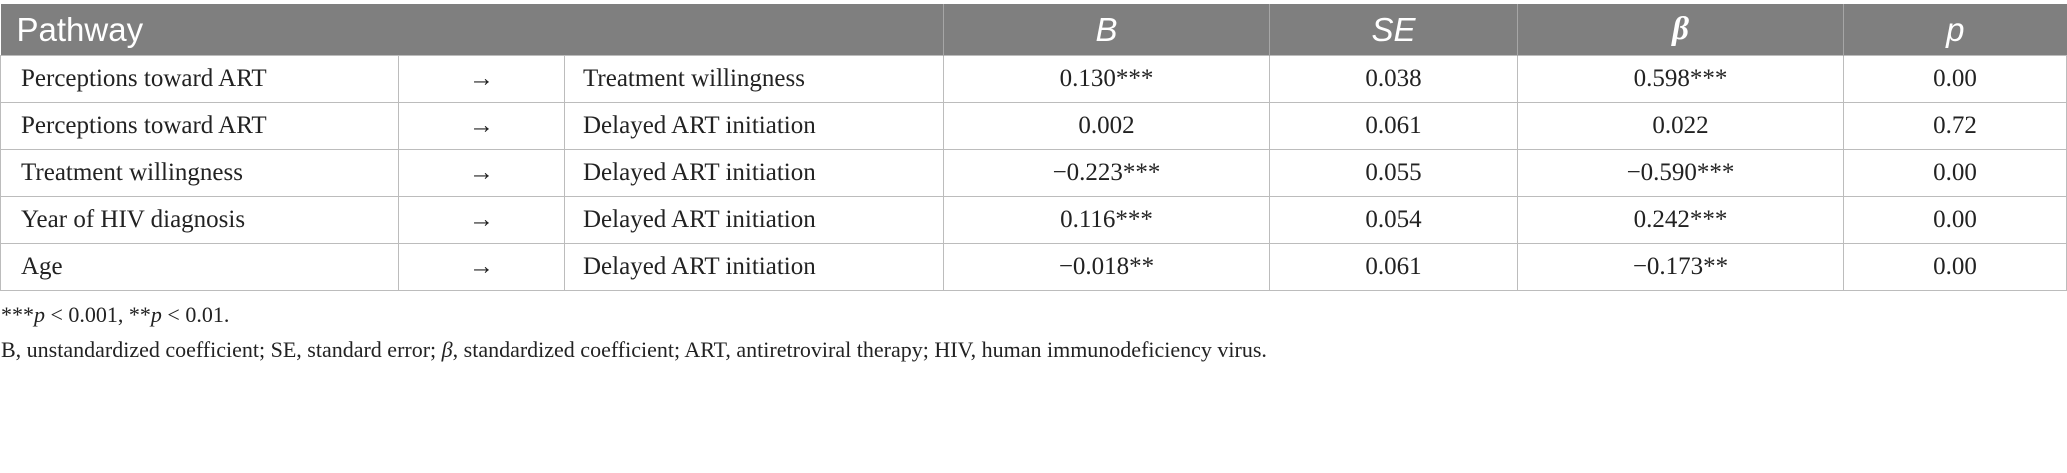  Describe the element at coordinates (1107, 220) in the screenshot. I see `cell-b: 0.116***` at that location.